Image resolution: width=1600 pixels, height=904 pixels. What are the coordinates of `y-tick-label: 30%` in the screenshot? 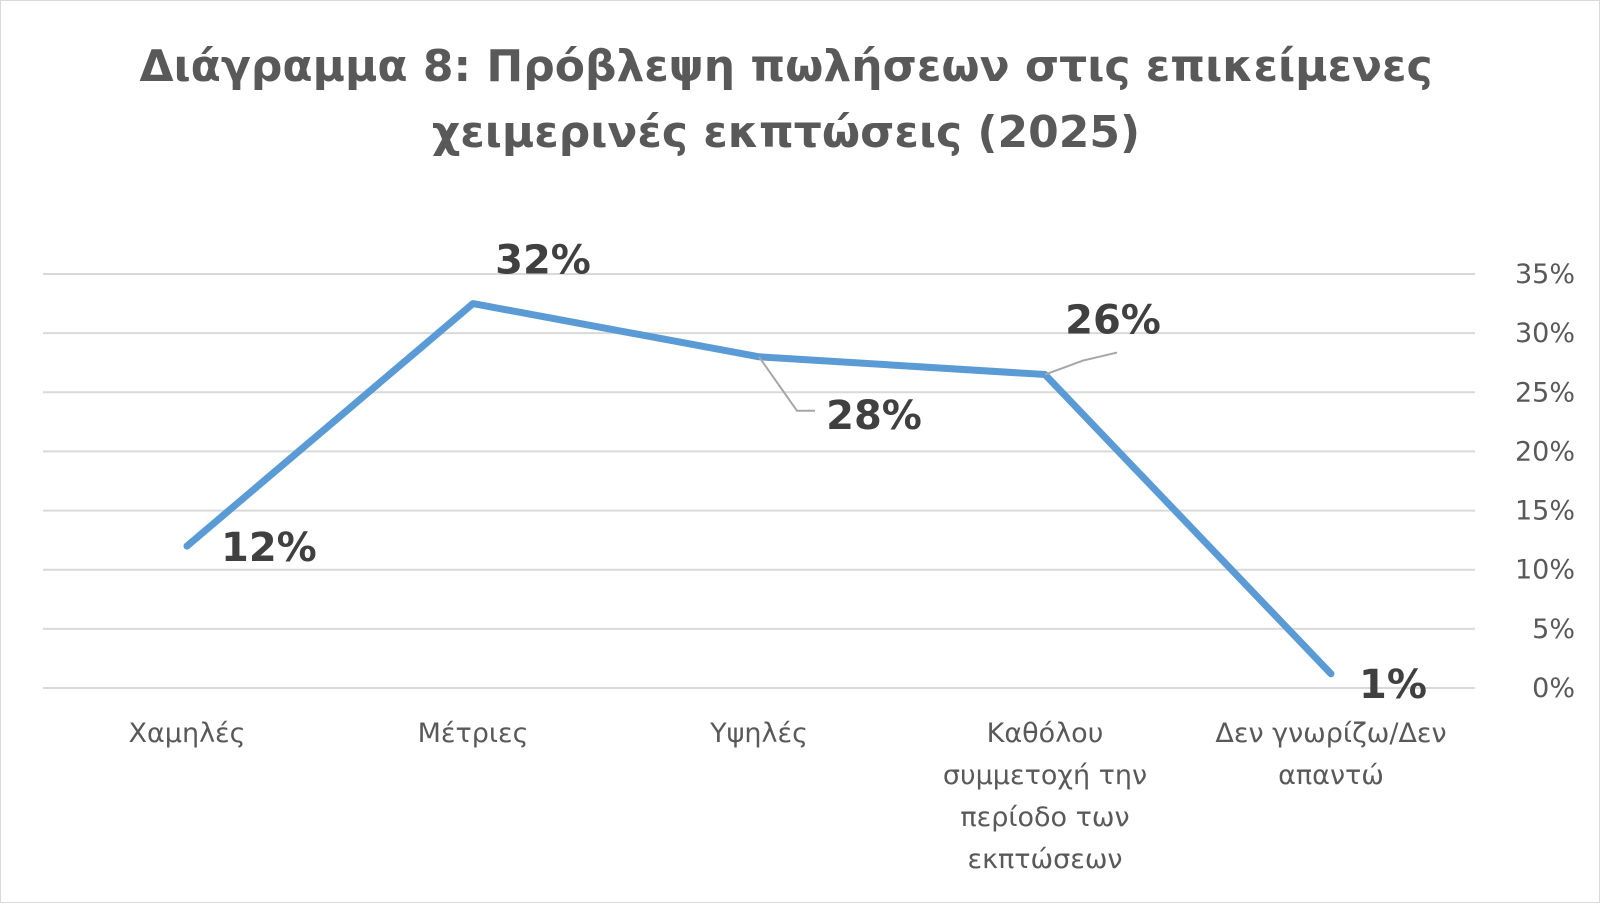 It's located at (1545, 333).